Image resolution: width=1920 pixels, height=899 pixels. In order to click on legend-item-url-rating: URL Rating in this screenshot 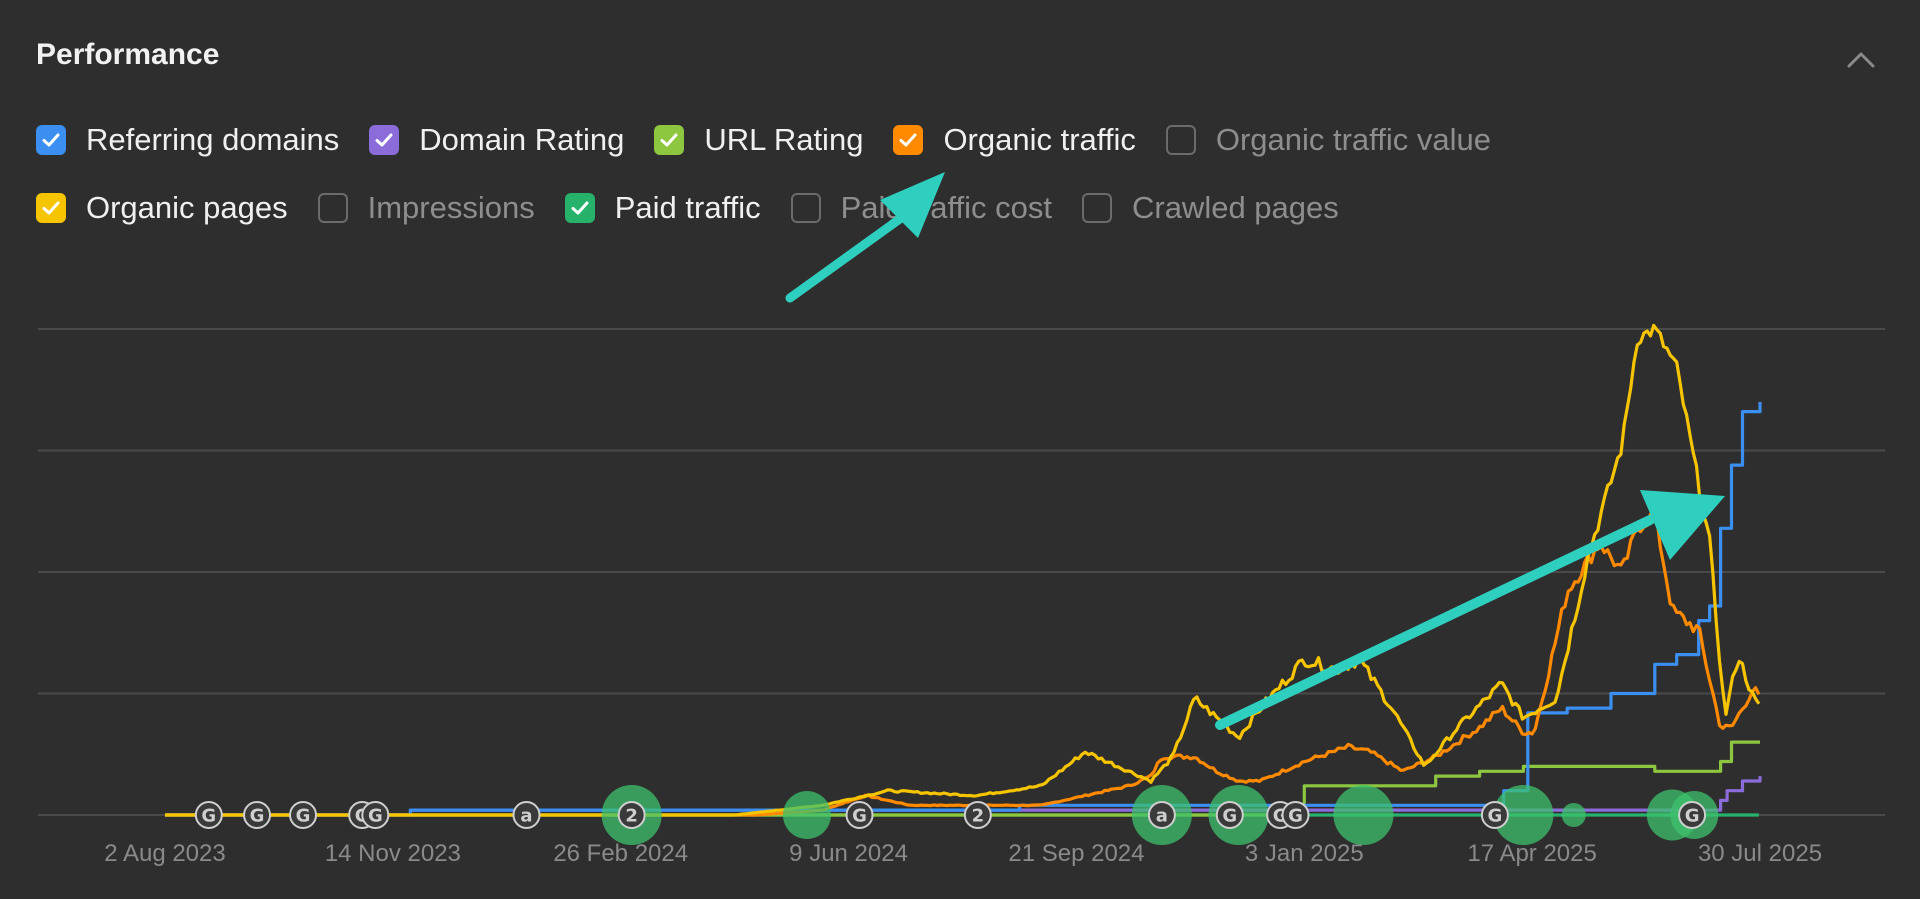, I will do `click(758, 140)`.